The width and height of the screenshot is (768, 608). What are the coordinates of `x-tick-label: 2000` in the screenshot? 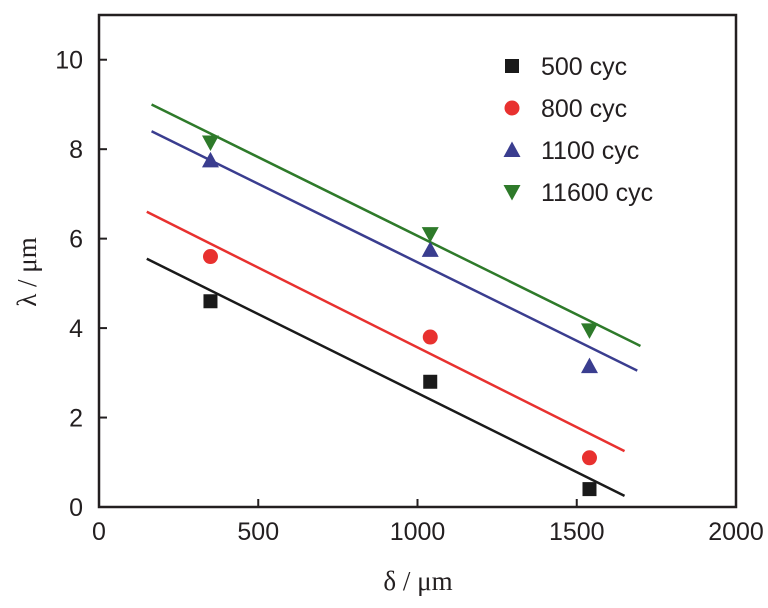 It's located at (736, 532).